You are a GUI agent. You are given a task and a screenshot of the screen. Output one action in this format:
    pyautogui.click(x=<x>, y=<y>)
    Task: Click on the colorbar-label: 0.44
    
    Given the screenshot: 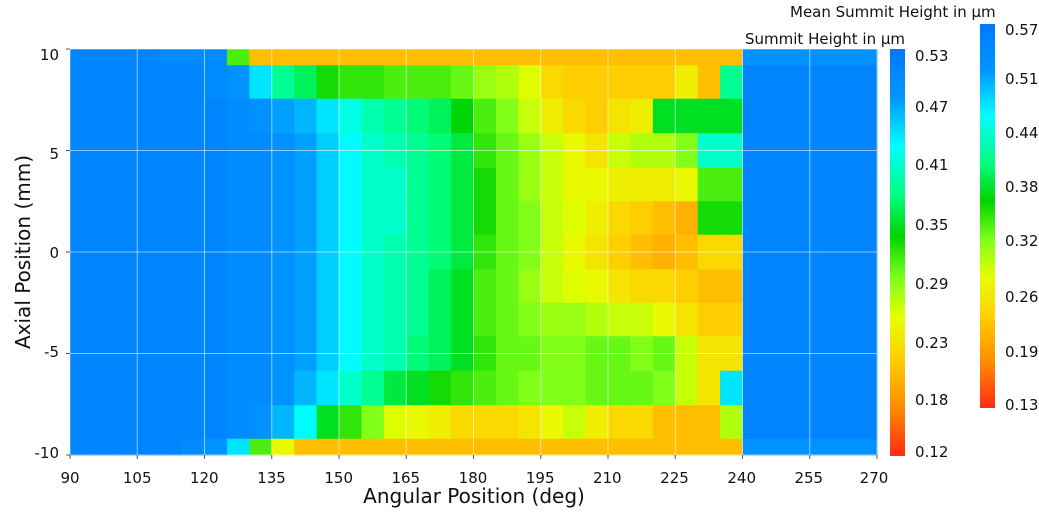 What is the action you would take?
    pyautogui.click(x=1021, y=133)
    